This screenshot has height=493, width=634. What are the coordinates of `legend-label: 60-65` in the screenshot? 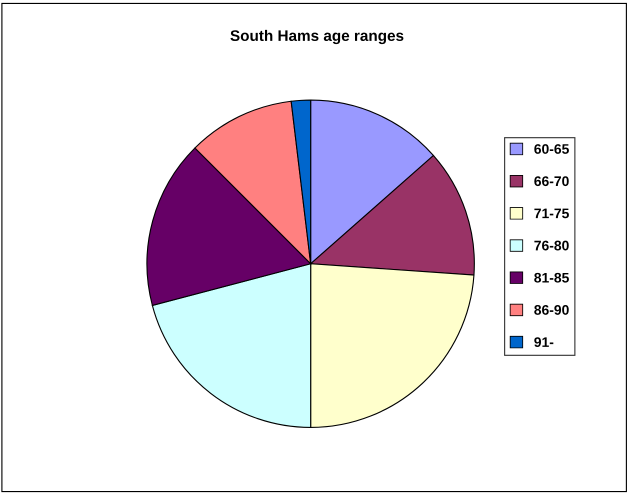 It's located at (551, 149).